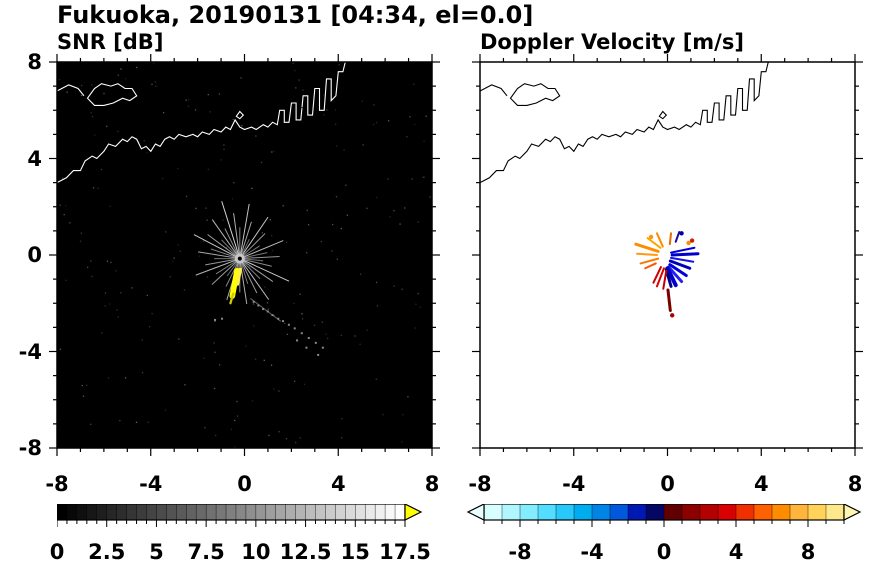 This screenshot has width=870, height=570. What do you see at coordinates (57, 484) in the screenshot?
I see `snr-x-tick-label: -8` at bounding box center [57, 484].